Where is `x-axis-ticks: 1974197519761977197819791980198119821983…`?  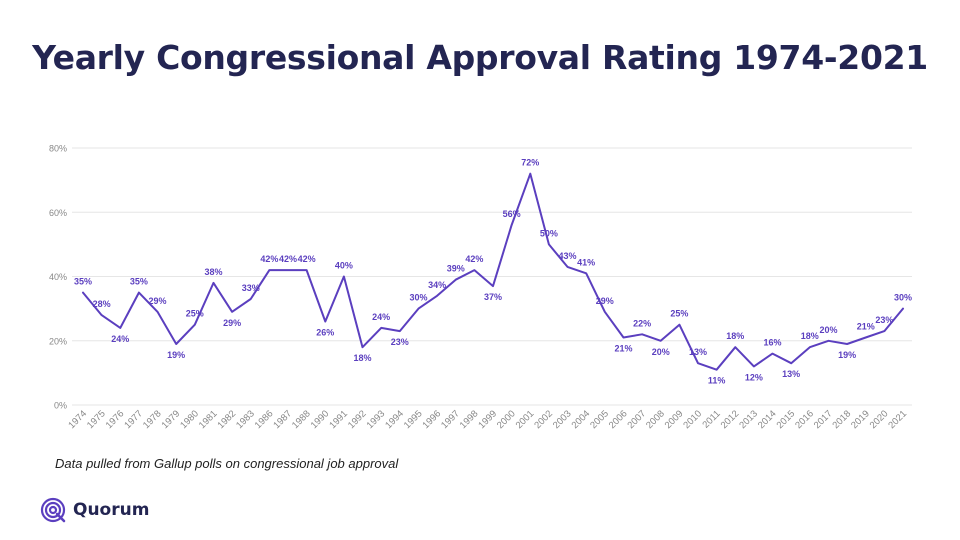
x-axis-ticks: 1974197519761977197819791980198119821983… is located at coordinates (487, 419).